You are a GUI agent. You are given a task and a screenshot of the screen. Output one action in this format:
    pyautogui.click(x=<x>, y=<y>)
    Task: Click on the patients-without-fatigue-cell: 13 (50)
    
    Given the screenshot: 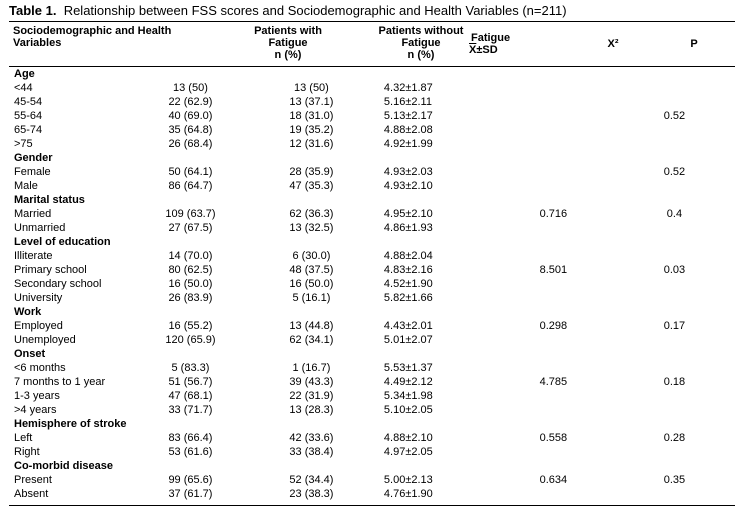 What is the action you would take?
    pyautogui.click(x=311, y=88)
    